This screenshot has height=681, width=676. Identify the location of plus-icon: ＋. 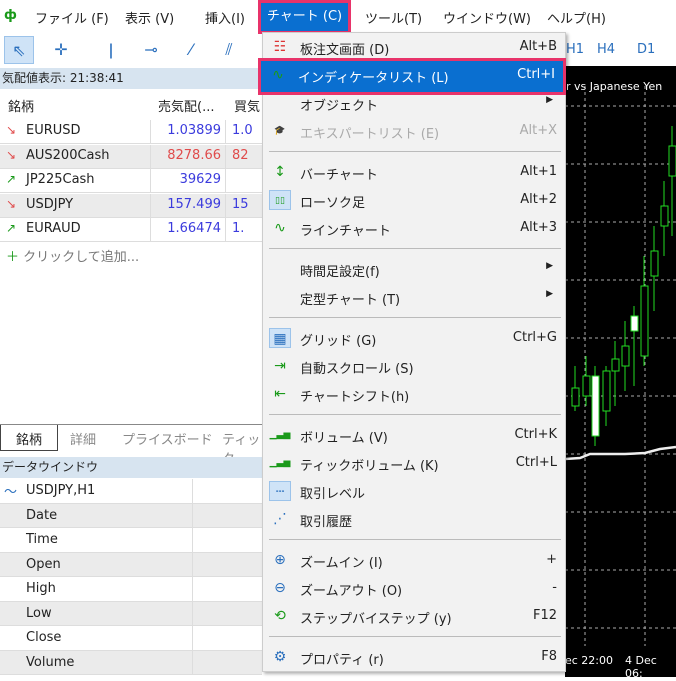
(15, 257).